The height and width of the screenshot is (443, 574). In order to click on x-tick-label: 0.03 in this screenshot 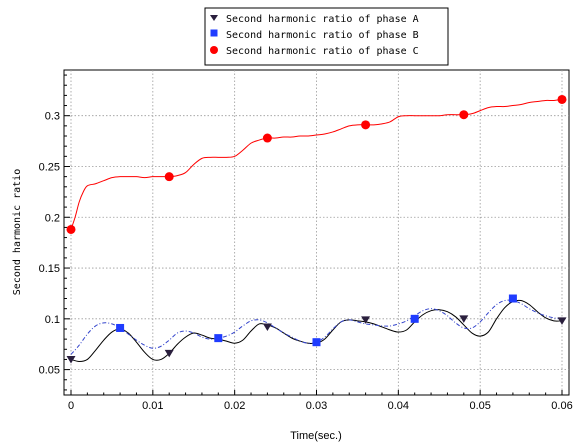, I will do `click(316, 406)`.